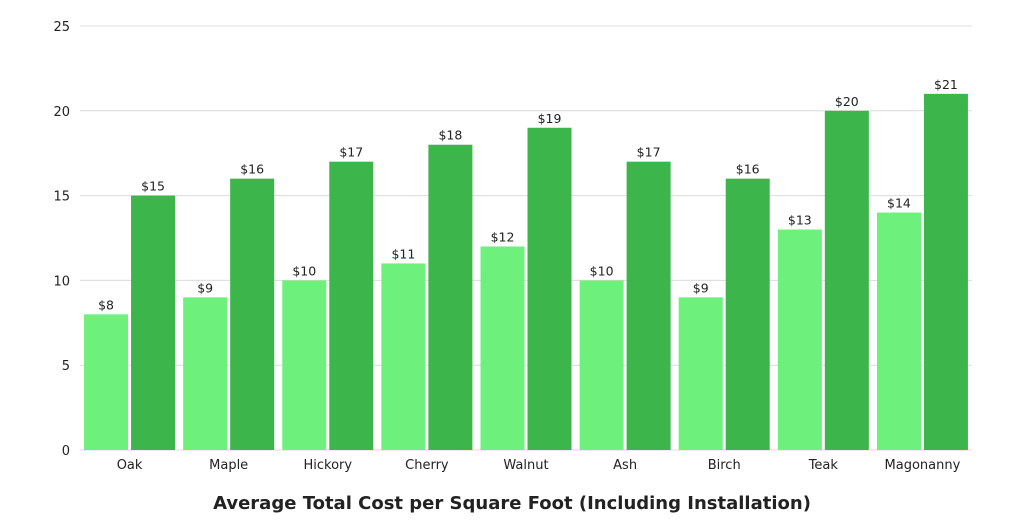  I want to click on data-label: $13, so click(800, 220).